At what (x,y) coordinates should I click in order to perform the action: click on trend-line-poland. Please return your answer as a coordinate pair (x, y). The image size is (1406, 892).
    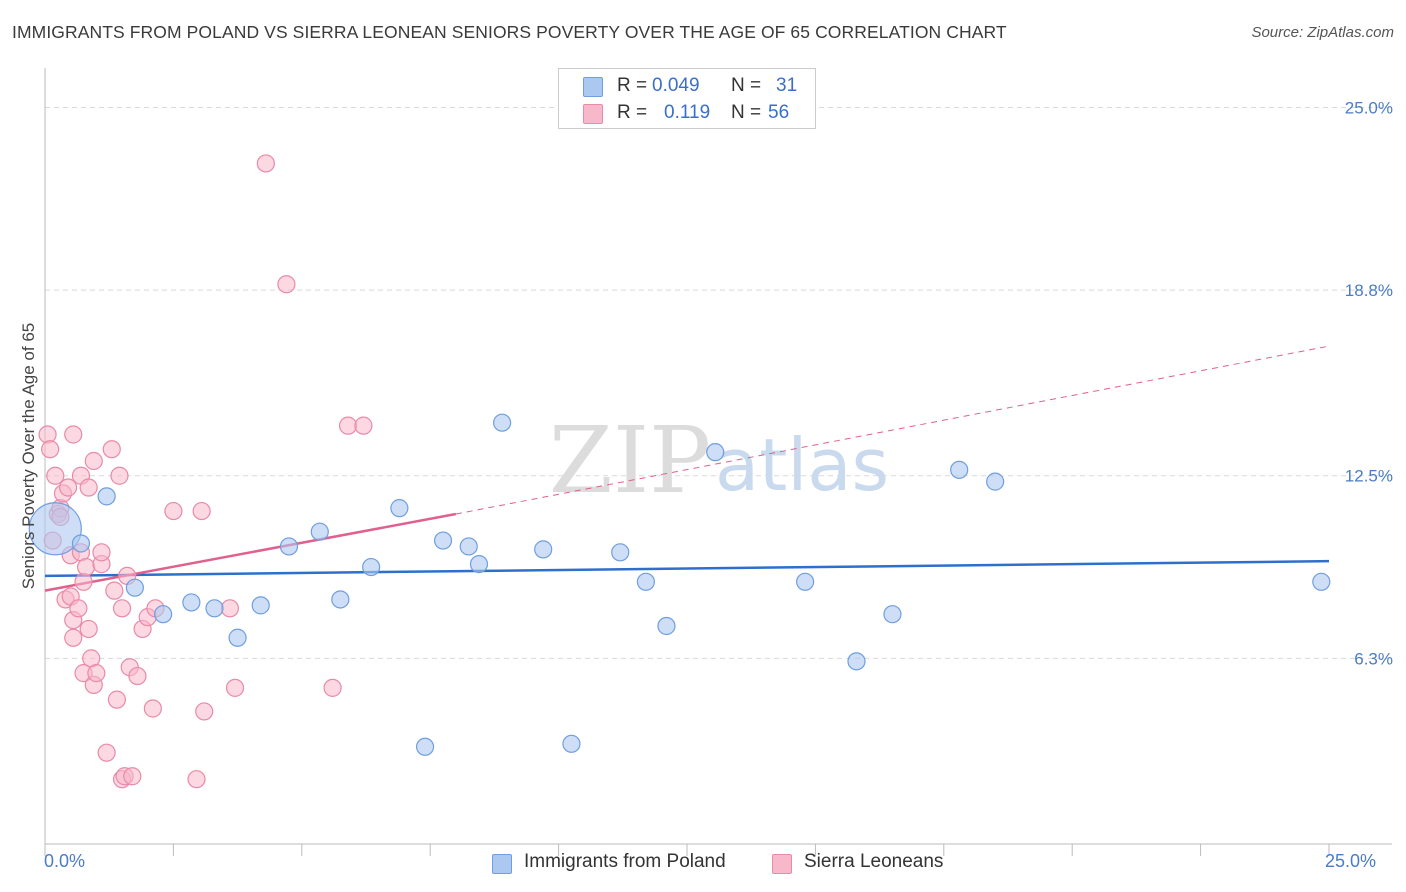
    Looking at the image, I should click on (687, 568).